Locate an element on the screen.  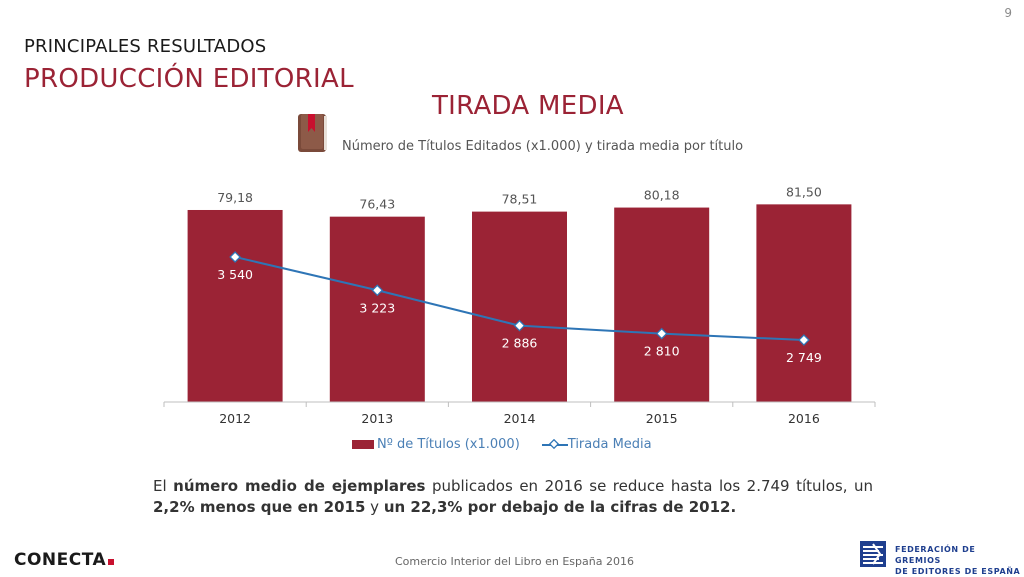
page-title: PRODUCCIÓN EDITORIAL is located at coordinates (189, 79).